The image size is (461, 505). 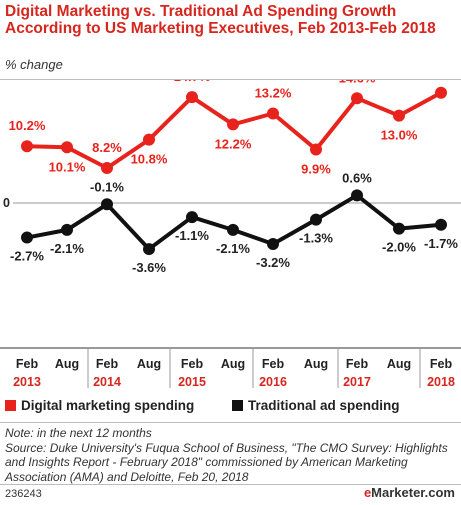 I want to click on digital-data-label: 14.7%, so click(x=192, y=82).